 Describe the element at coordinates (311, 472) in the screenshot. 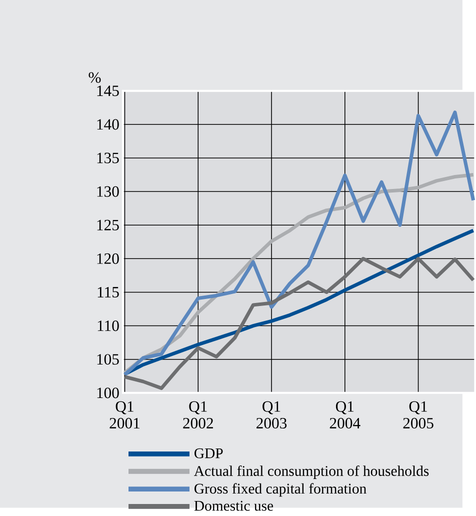

I see `legend-label: Actual final consumption of households` at that location.